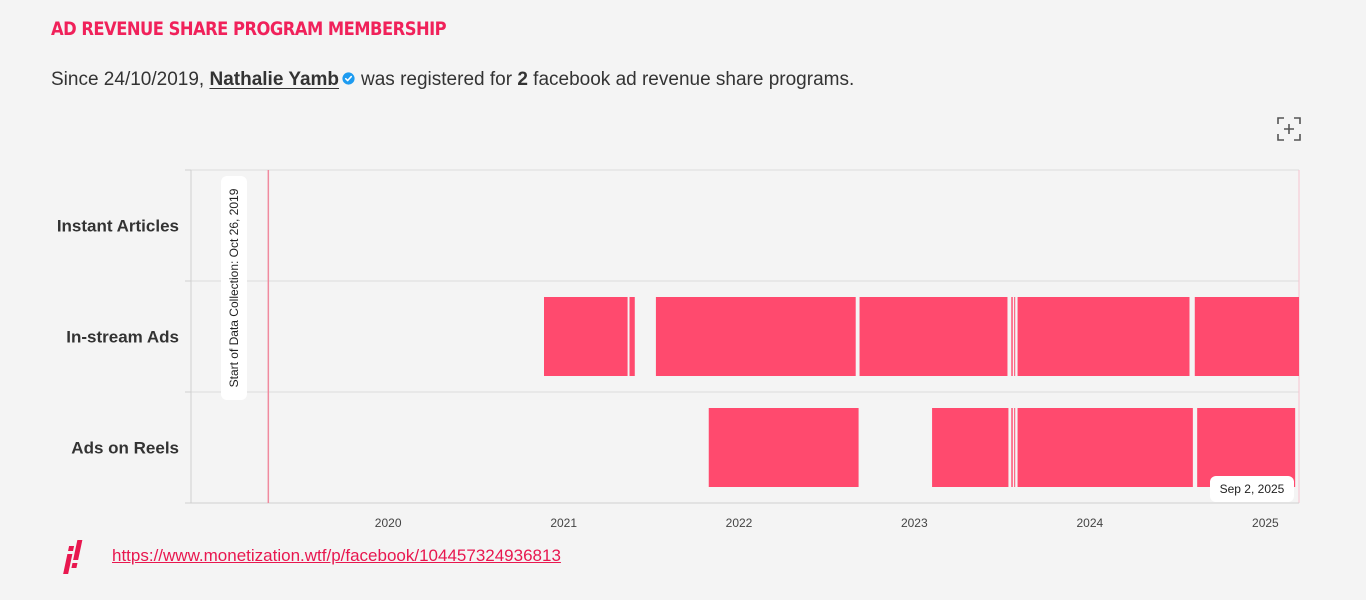  I want to click on data-start-marker-label-group: Start of Data Collection: Oct 26, 2019, so click(234, 288).